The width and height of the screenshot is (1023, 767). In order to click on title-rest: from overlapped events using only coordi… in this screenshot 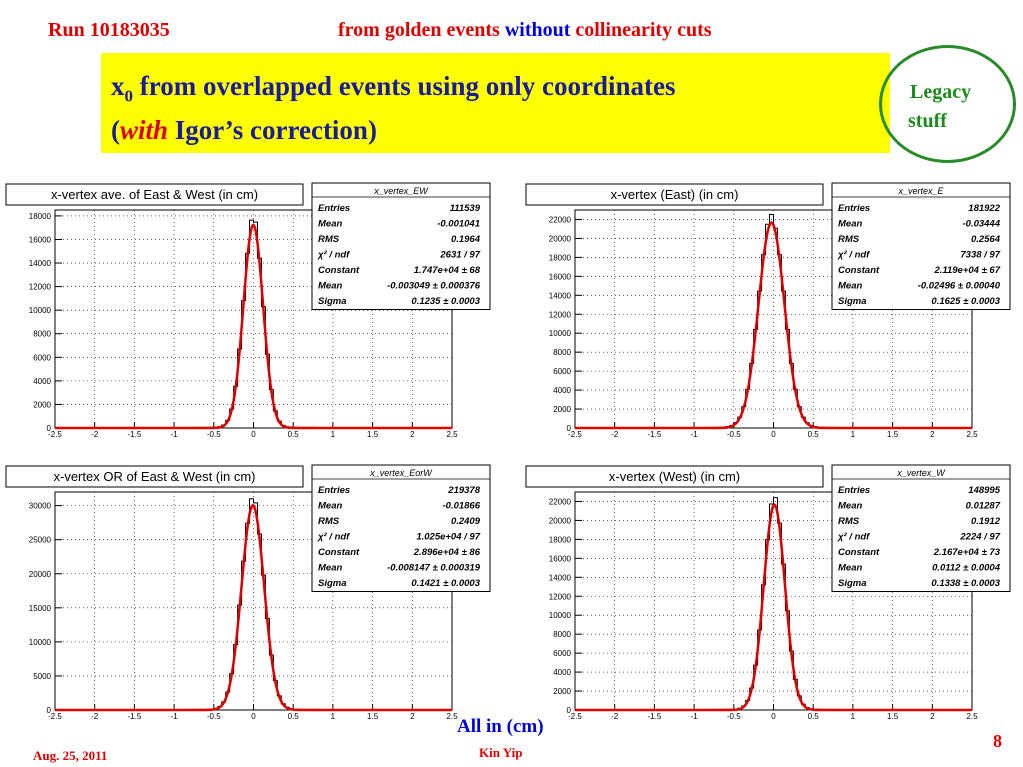, I will do `click(404, 86)`.